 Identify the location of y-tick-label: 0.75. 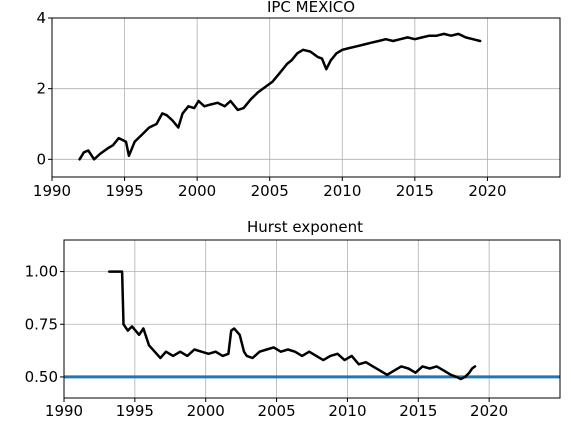
(41, 324).